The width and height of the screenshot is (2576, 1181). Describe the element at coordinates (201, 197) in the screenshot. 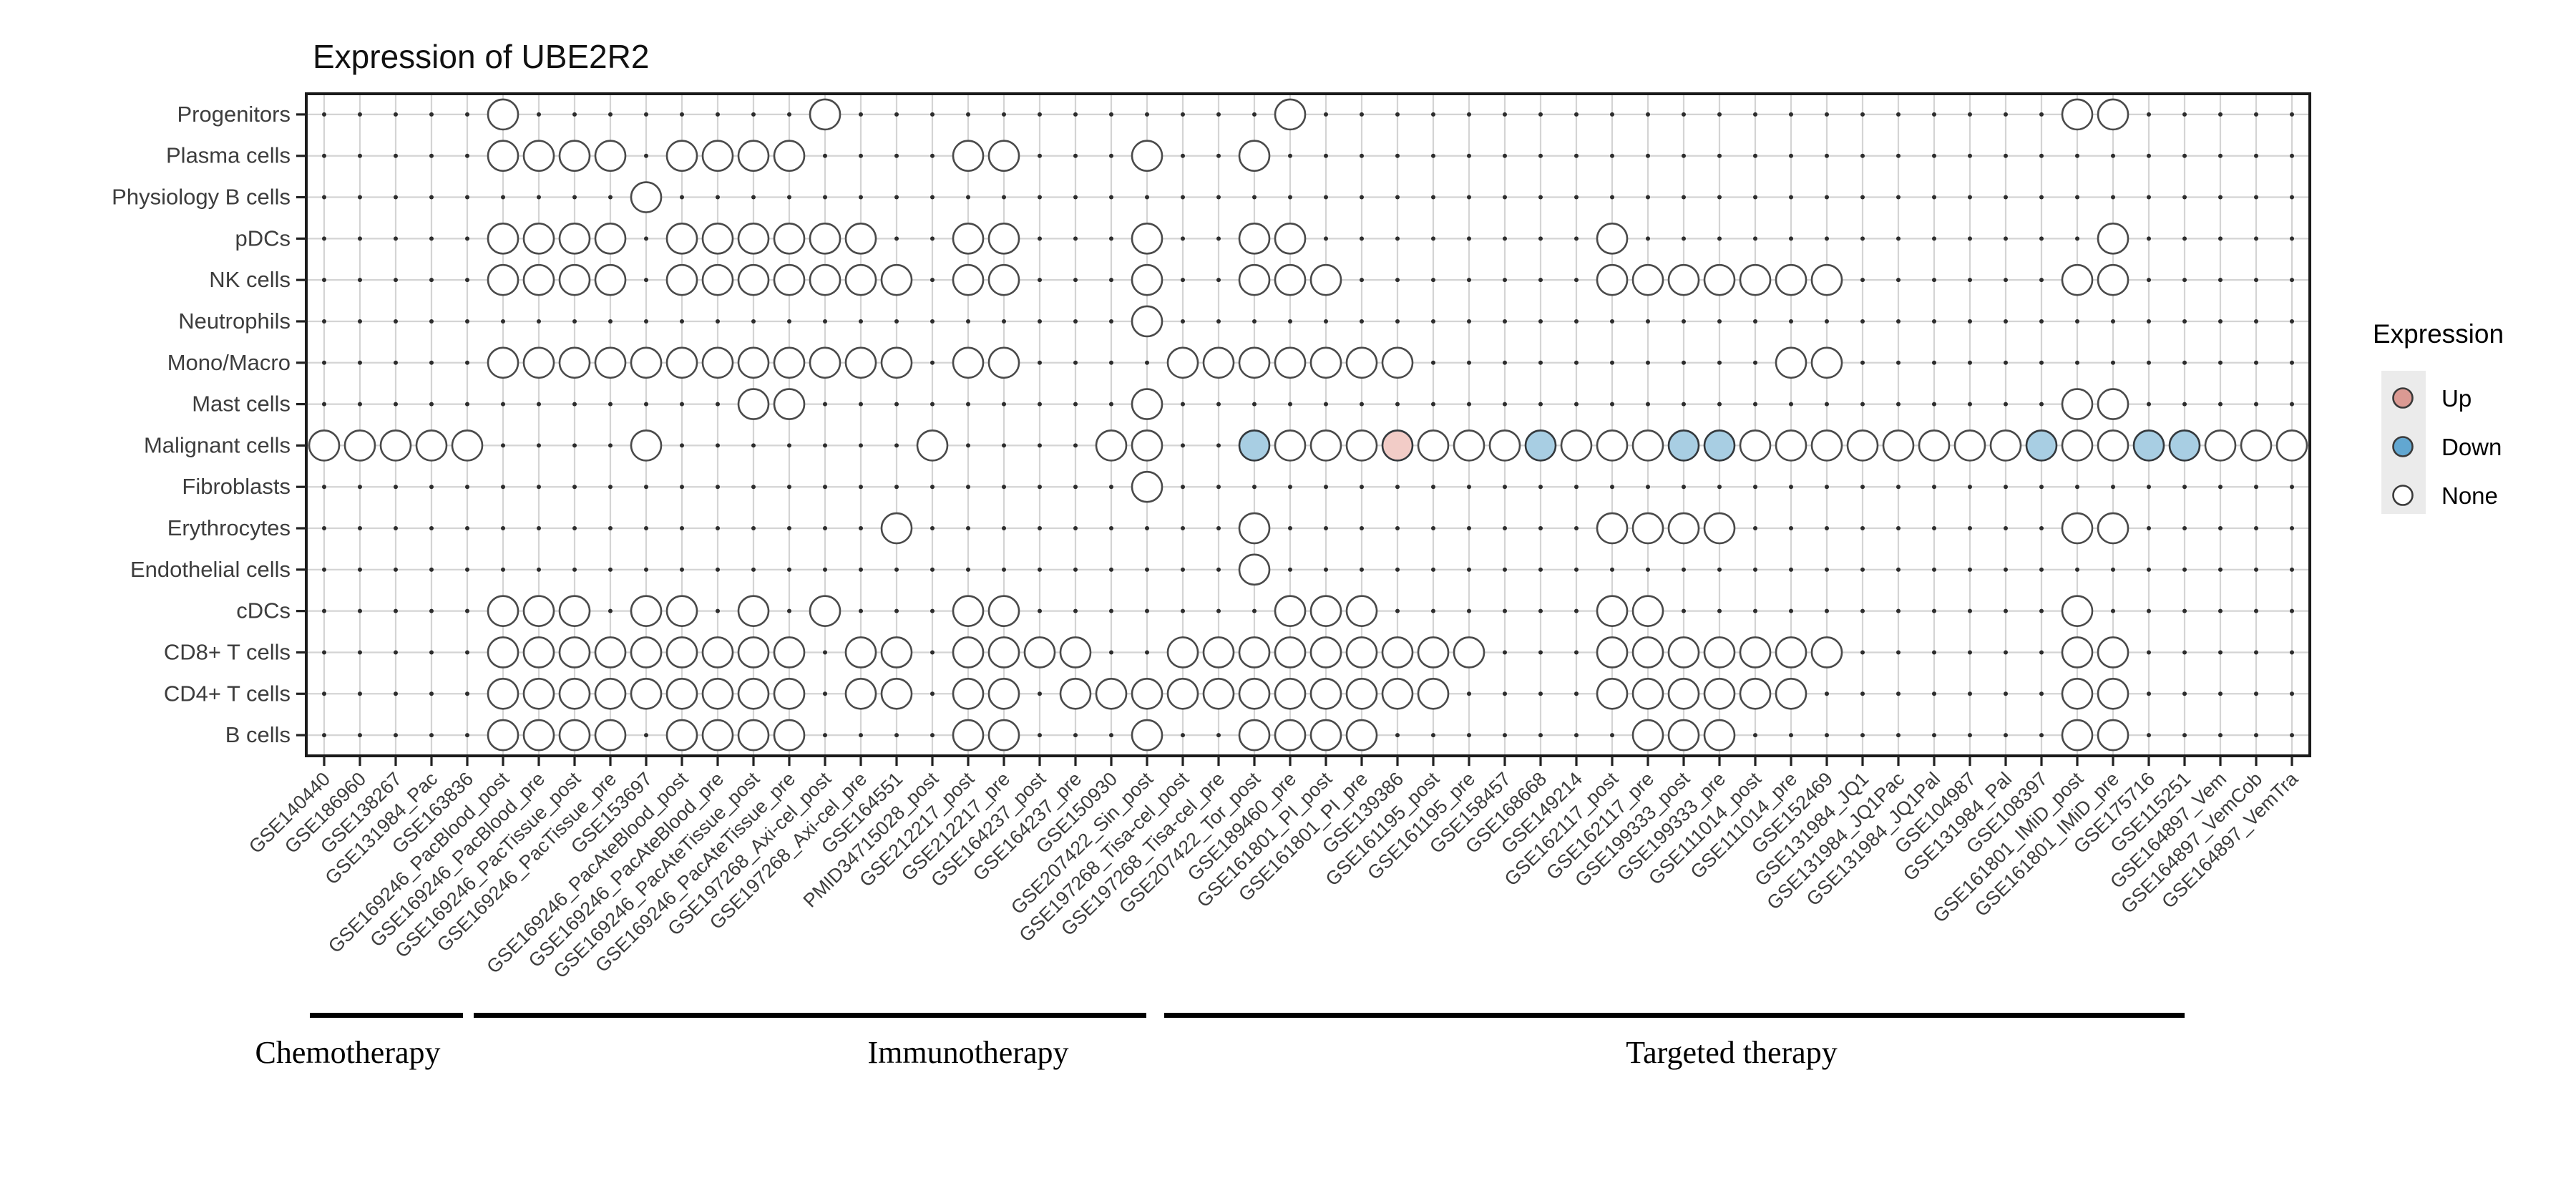

I see `y-axis-label: Physiology B cells` at that location.